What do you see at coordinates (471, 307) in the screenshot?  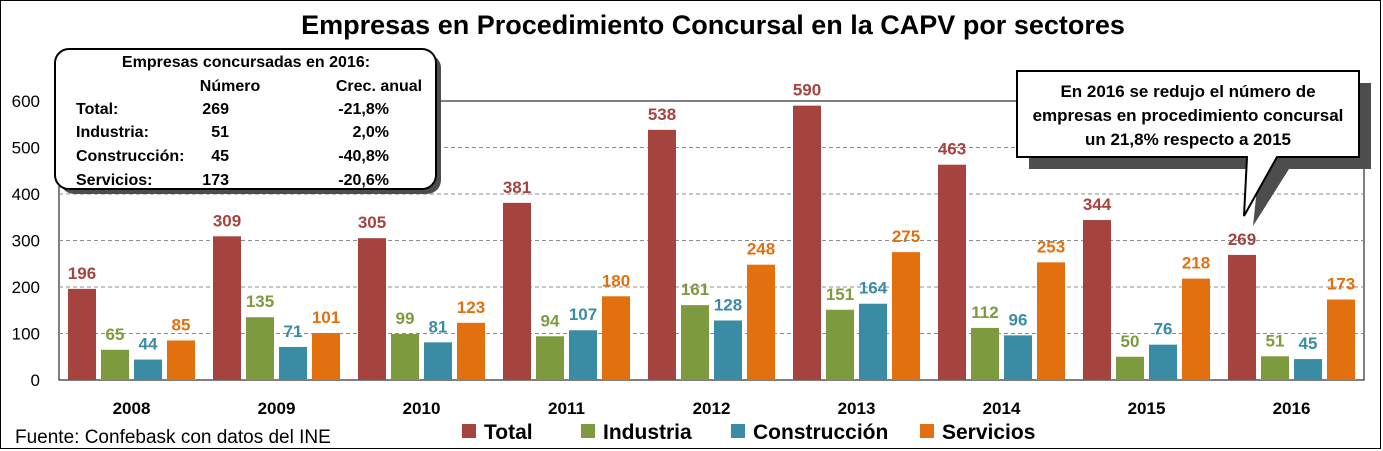 I see `data-label: 123` at bounding box center [471, 307].